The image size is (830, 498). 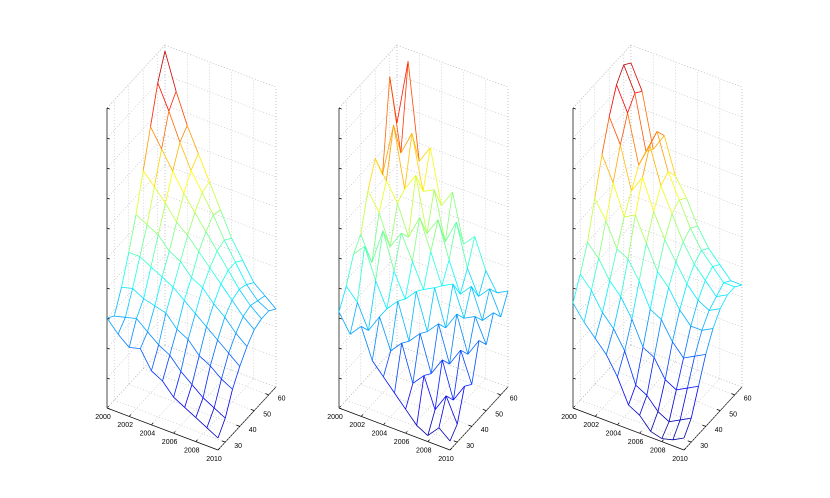 What do you see at coordinates (125, 425) in the screenshot?
I see `x-tick-label: 2002` at bounding box center [125, 425].